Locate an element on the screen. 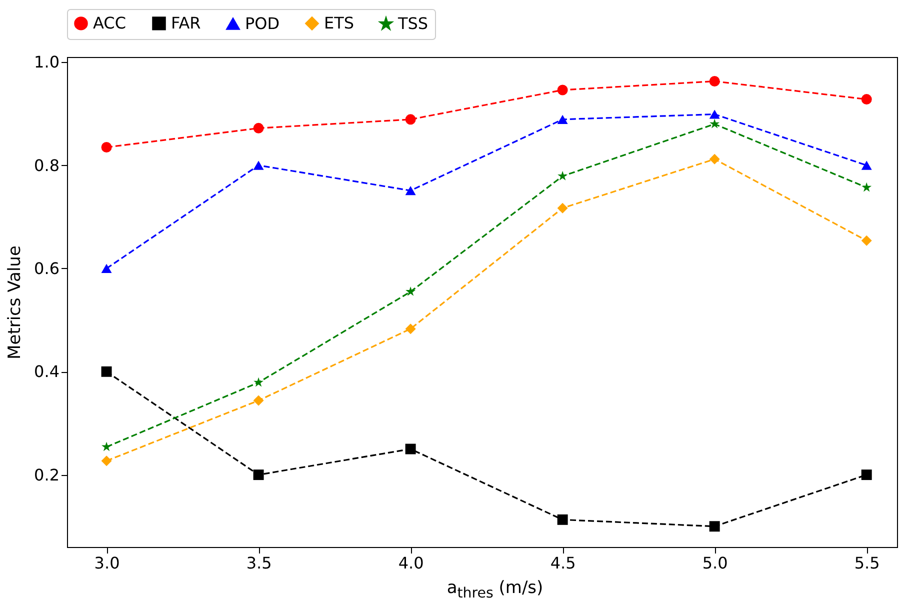 This screenshot has height=607, width=911. legend-label: FAR is located at coordinates (186, 22).